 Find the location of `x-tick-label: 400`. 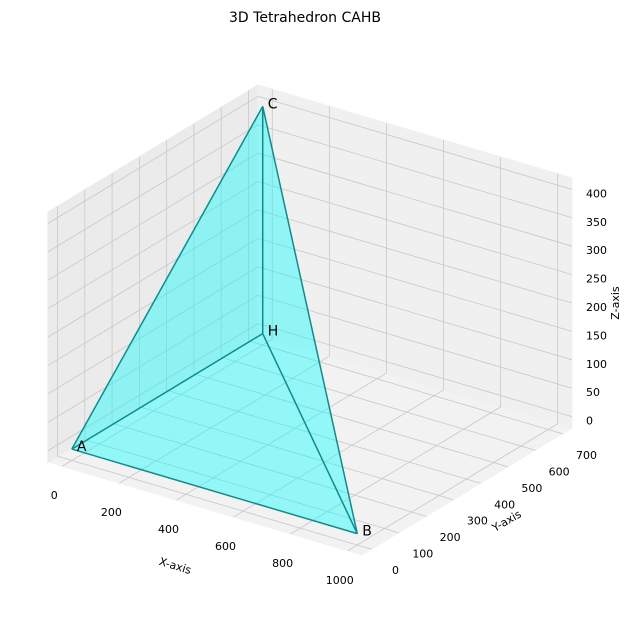

x-tick-label: 400 is located at coordinates (168, 529).